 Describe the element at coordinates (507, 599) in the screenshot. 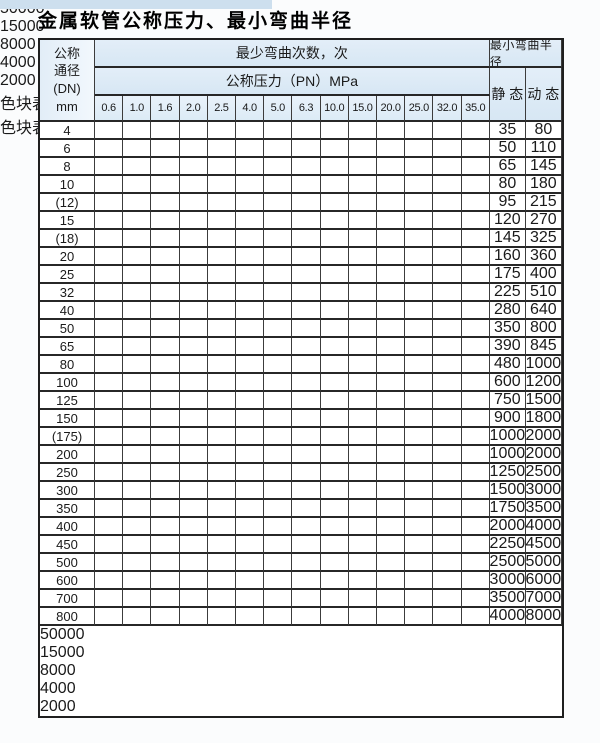

I see `static-radius-cell: 3500` at that location.